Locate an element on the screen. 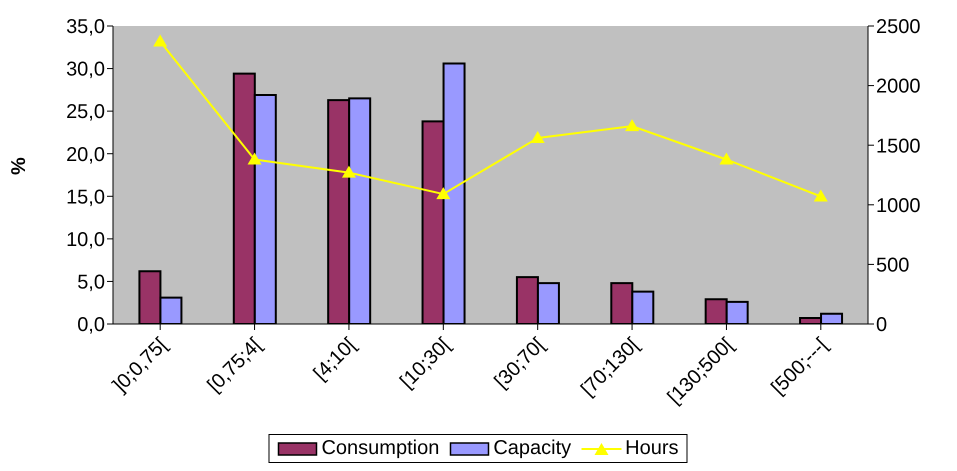  y-tick-label: 25,0 is located at coordinates (85, 112).